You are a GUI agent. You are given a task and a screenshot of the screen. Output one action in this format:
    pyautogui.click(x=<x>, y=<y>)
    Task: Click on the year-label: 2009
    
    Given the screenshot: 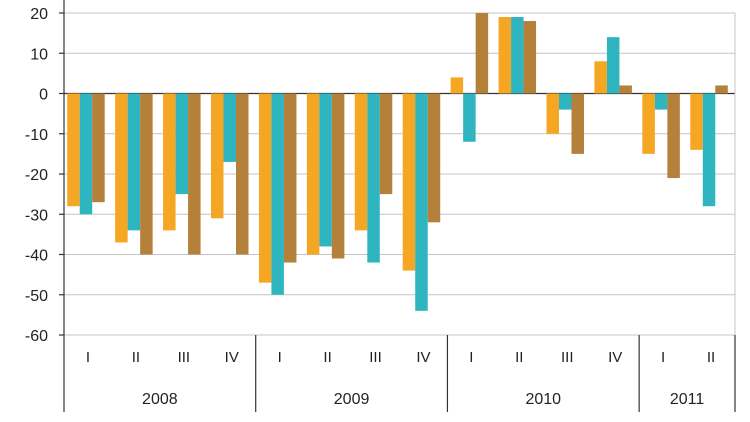 What is the action you would take?
    pyautogui.click(x=352, y=399)
    